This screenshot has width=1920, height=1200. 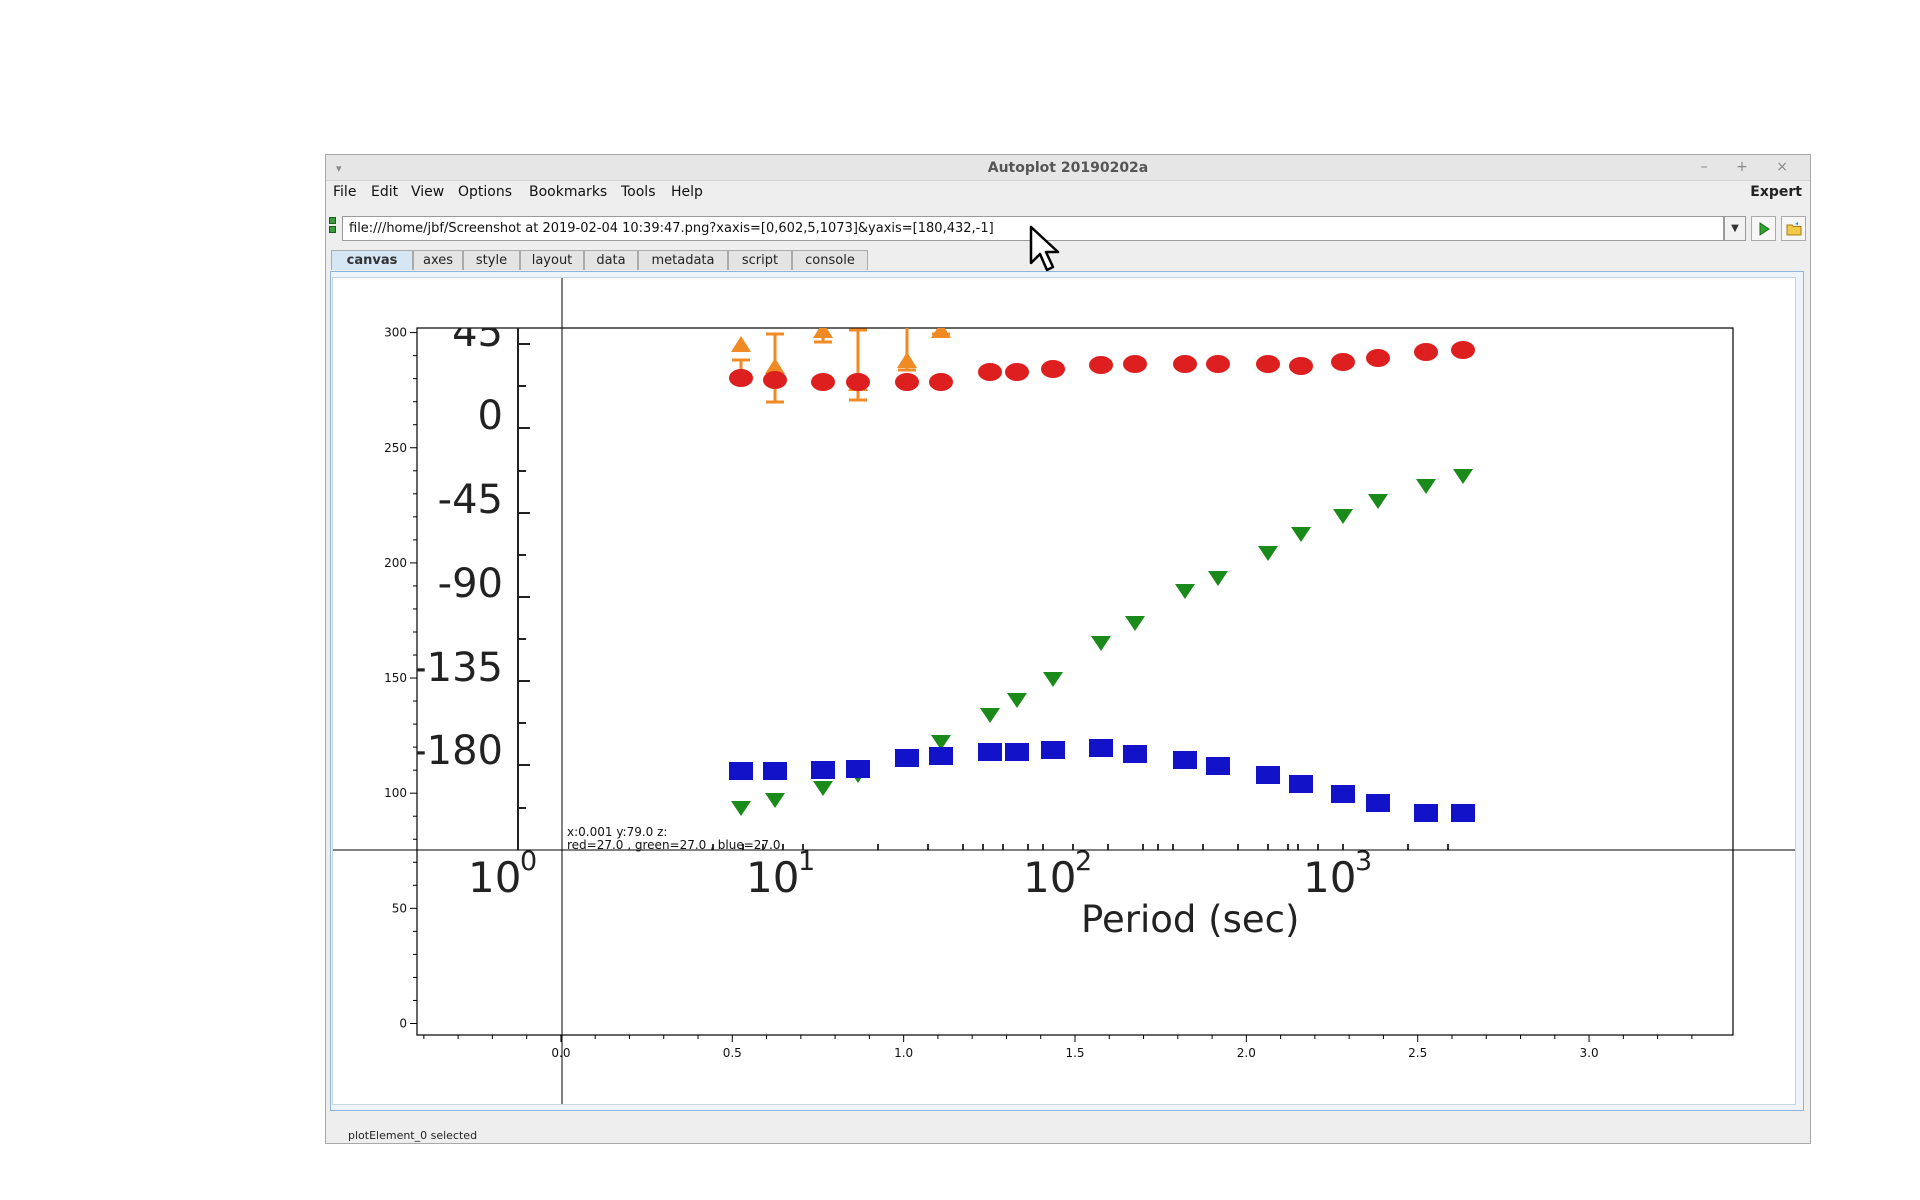 I want to click on status-bar: plotElement_0 selected, so click(x=413, y=1135).